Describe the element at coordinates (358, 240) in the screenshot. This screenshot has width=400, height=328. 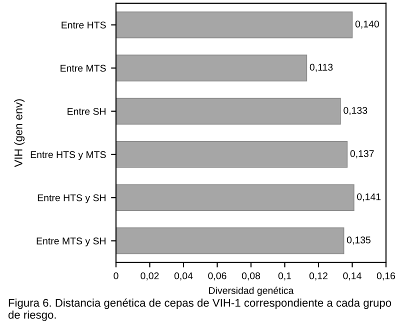
I see `data-label: 0,135` at that location.